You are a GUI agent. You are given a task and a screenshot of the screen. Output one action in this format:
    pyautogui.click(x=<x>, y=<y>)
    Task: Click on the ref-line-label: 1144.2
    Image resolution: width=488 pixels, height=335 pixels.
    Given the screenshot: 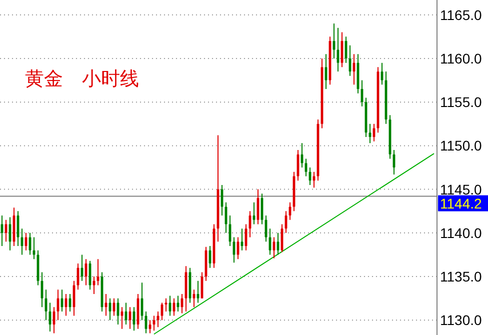 What is the action you would take?
    pyautogui.click(x=461, y=203)
    